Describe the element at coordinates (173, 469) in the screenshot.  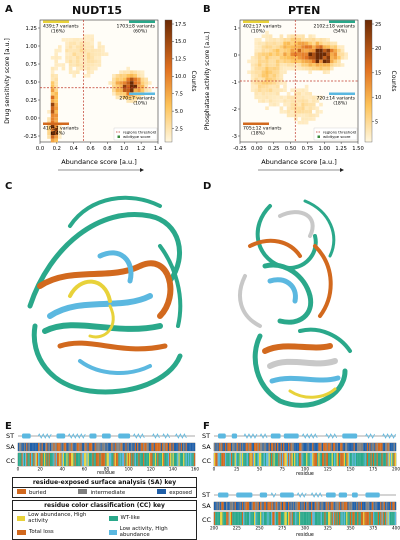
I see `residue-tick-label: 140` at that location.